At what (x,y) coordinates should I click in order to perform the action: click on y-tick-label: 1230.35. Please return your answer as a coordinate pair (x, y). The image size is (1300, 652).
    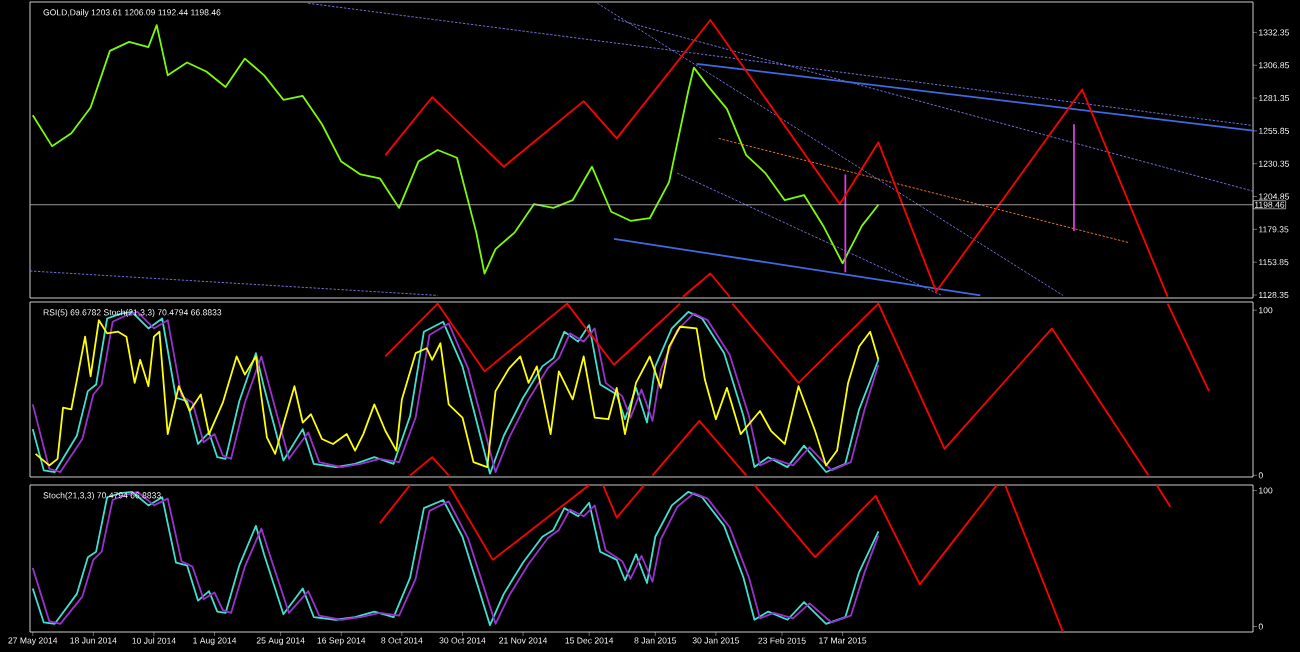
    Looking at the image, I should click on (1274, 163).